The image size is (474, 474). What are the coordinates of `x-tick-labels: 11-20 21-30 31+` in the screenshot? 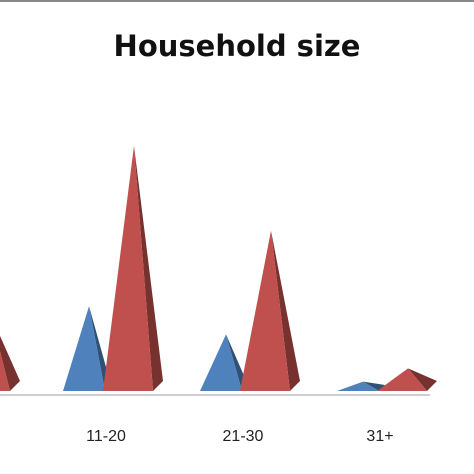 It's located at (239, 436).